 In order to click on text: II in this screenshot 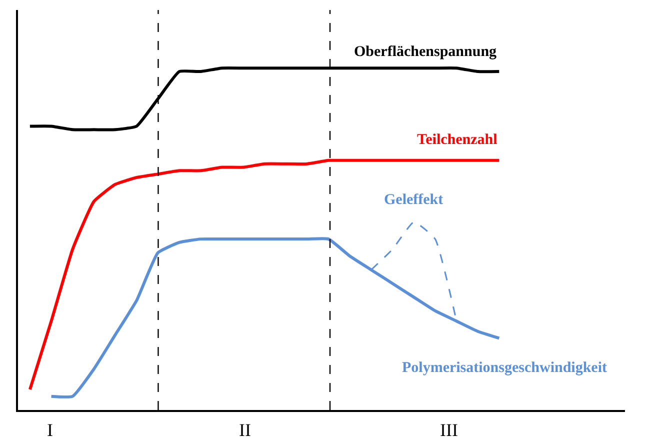, I will do `click(245, 430)`.